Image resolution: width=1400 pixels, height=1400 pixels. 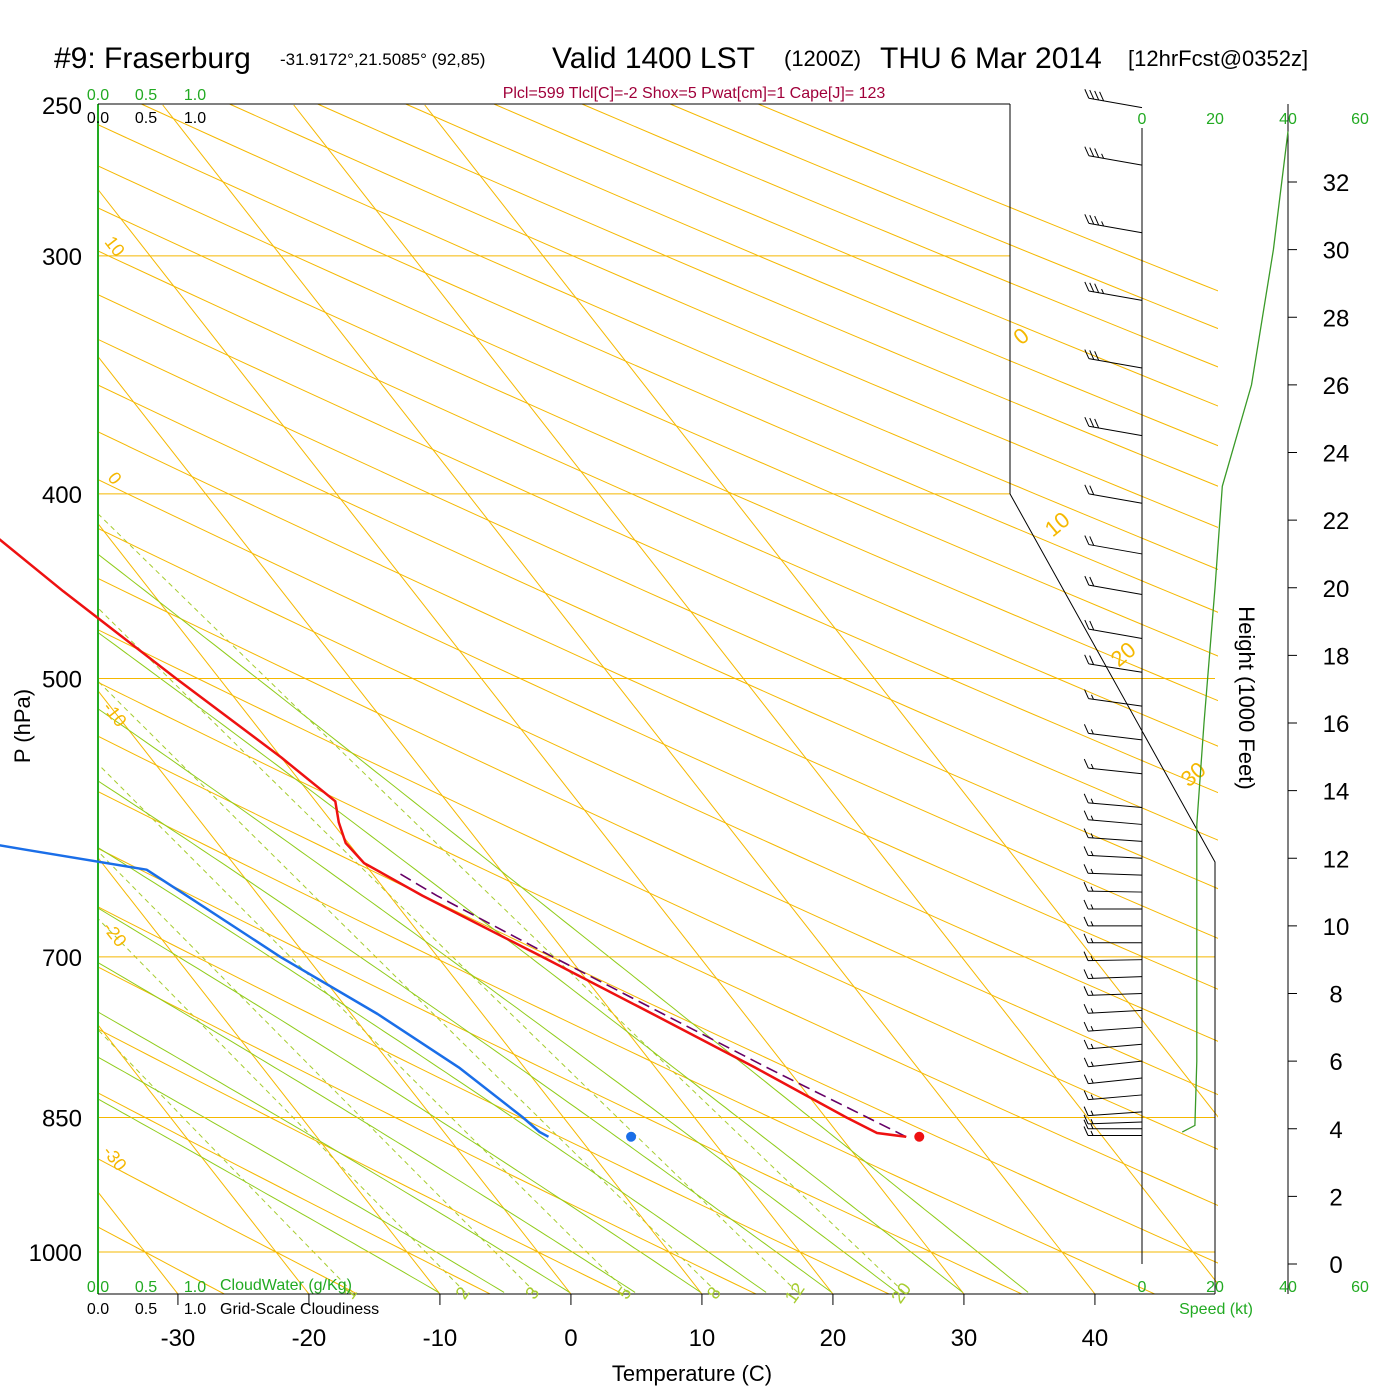 I want to click on cloudwater-tick-bottom: 0.0, so click(x=98, y=1287).